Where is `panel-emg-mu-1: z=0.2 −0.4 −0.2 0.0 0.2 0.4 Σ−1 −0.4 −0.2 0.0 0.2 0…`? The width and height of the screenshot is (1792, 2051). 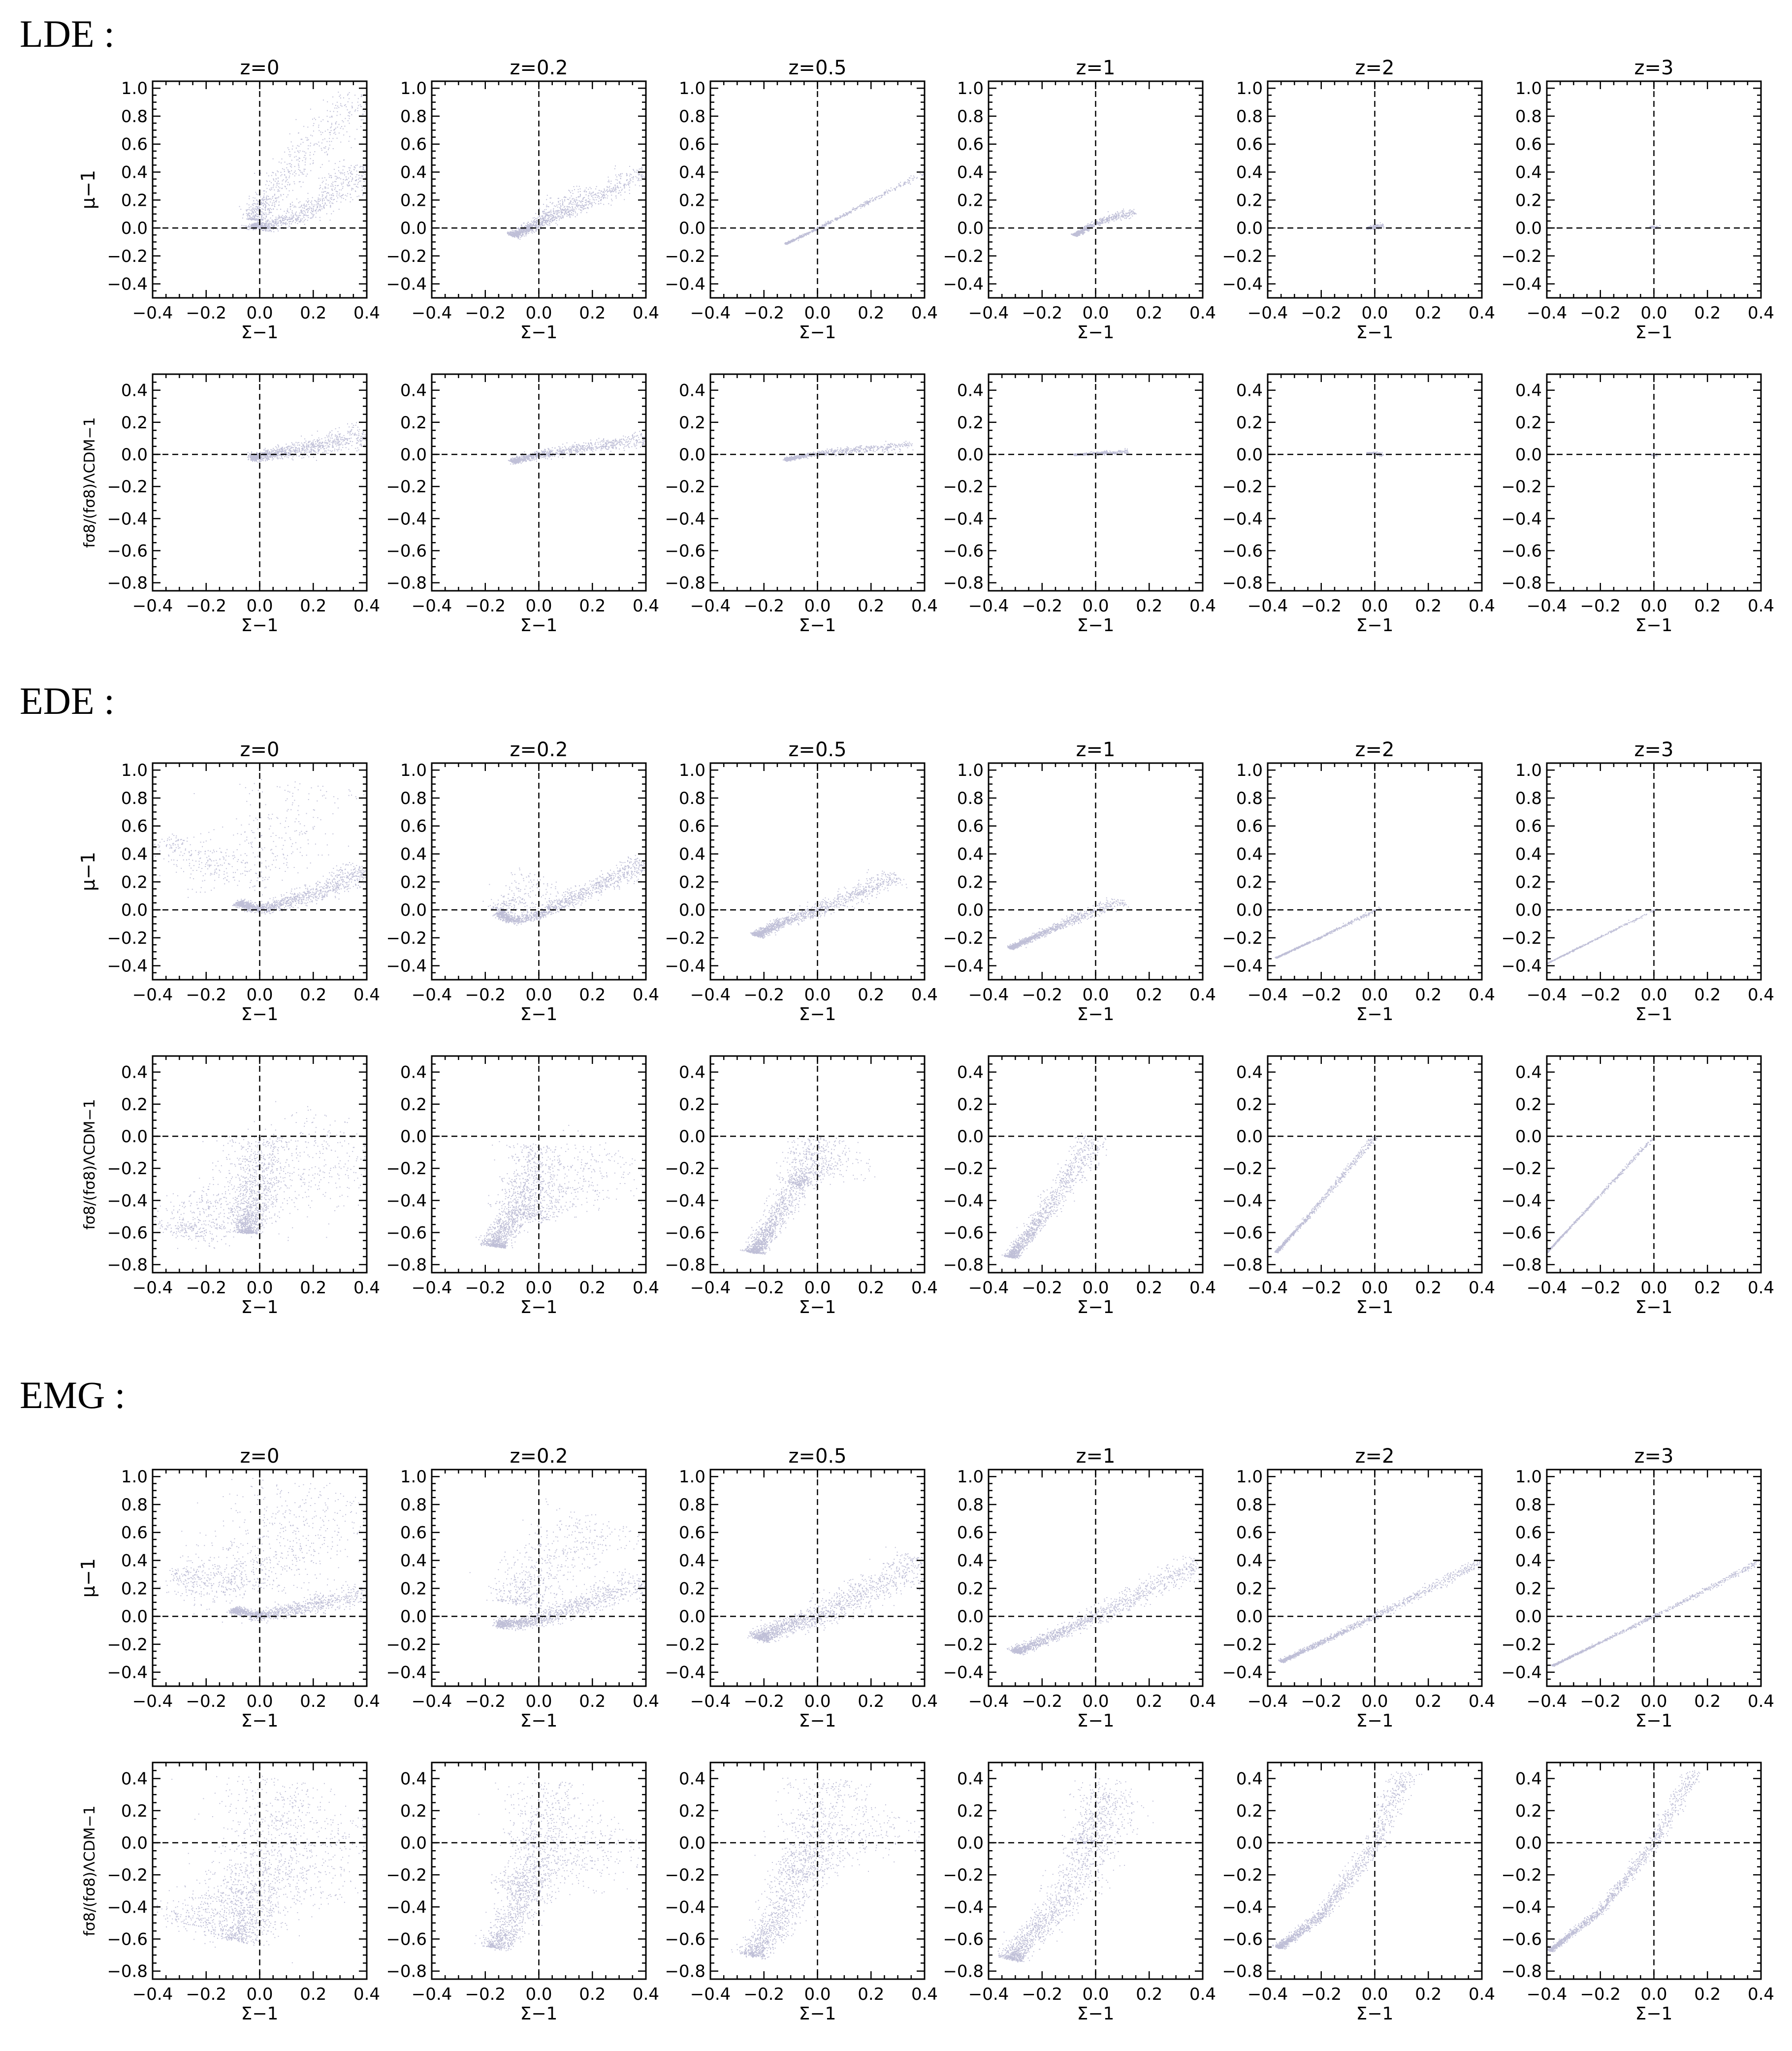
panel-emg-mu-1: z=0.2 −0.4 −0.2 0.0 0.2 0.4 Σ−1 −0.4 −0.2 0.0 0.2 0… is located at coordinates (522, 1588).